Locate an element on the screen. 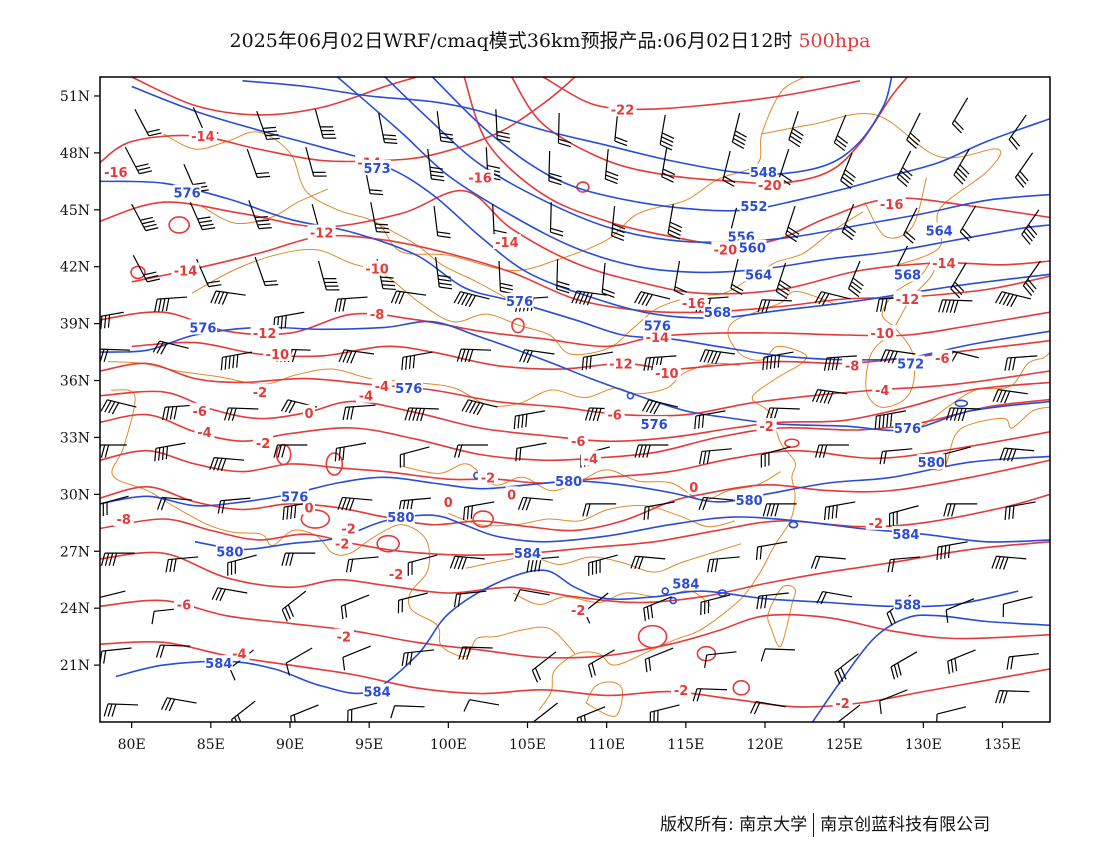  height-label: 576 is located at coordinates (654, 425).